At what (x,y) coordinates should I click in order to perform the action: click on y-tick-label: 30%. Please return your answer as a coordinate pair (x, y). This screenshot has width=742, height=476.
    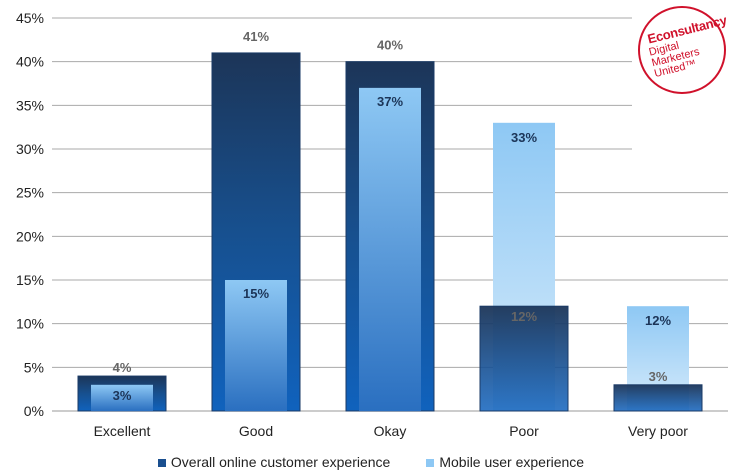
    Looking at the image, I should click on (30, 149).